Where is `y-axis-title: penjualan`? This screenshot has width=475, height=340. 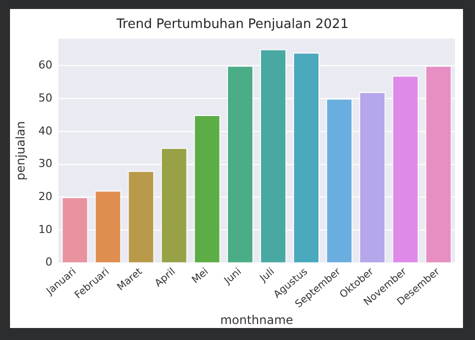
y-axis-title: penjualan is located at coordinates (20, 150).